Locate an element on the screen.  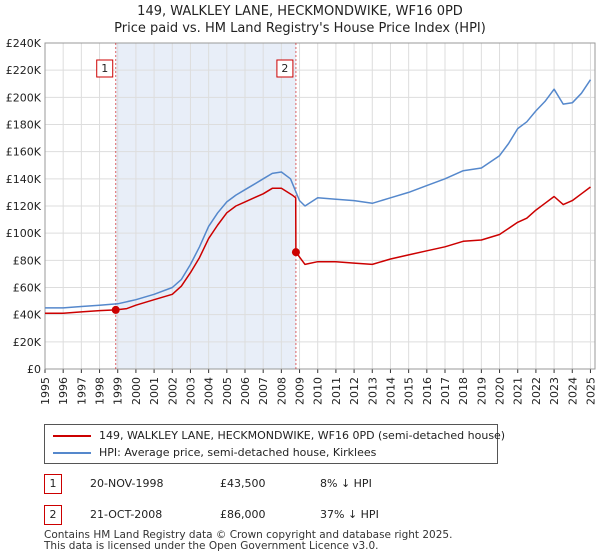
y-tick-label: £20K is located at coordinates (27, 342).